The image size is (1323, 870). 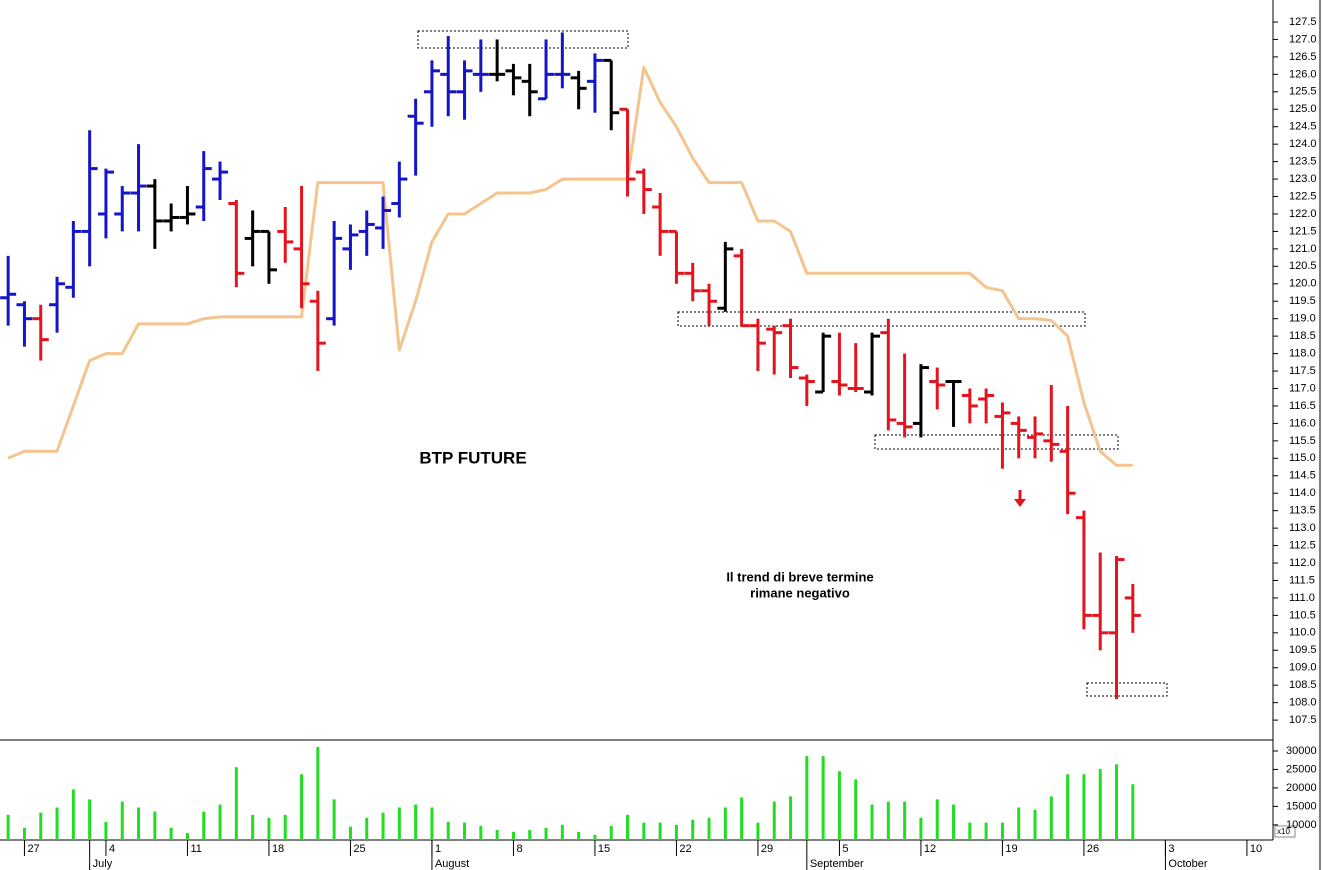 What do you see at coordinates (1302, 545) in the screenshot?
I see `y-tick-label: 112.5` at bounding box center [1302, 545].